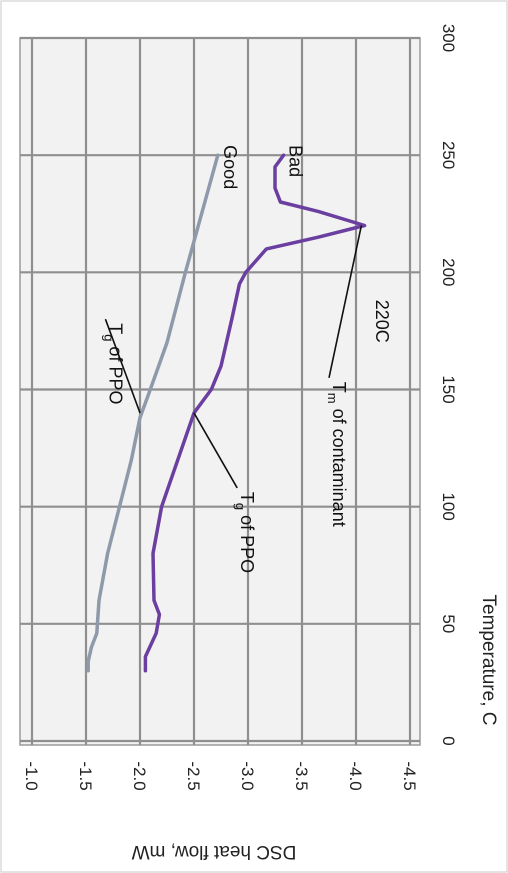 The height and width of the screenshot is (873, 508). I want to click on heatflow-tick-label: -4.5, so click(409, 775).